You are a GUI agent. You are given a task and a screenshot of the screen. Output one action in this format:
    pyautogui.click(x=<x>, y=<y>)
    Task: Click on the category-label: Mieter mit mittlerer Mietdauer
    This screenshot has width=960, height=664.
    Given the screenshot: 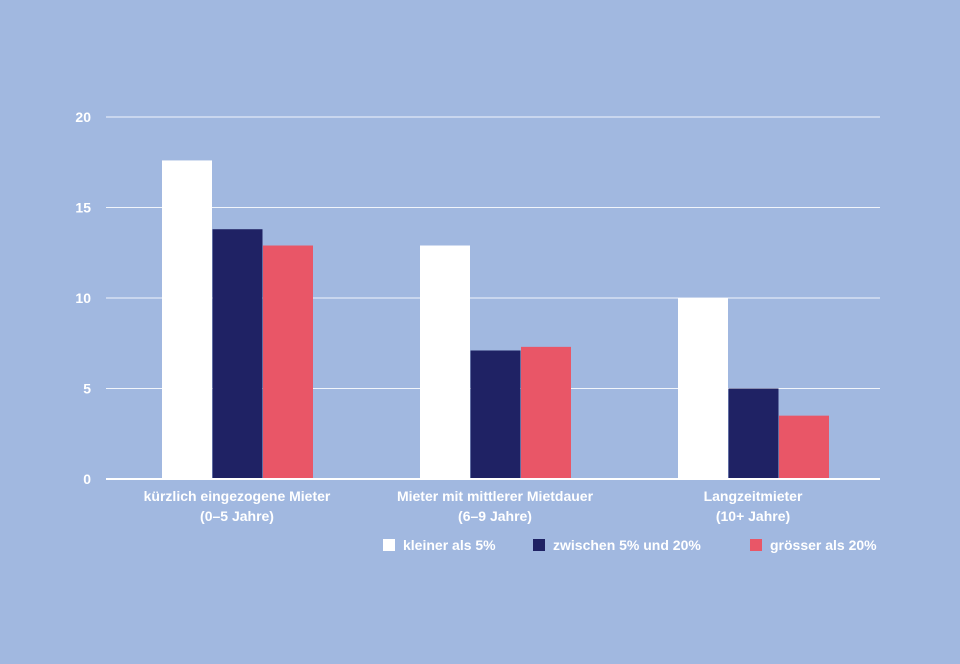 What is the action you would take?
    pyautogui.click(x=495, y=496)
    